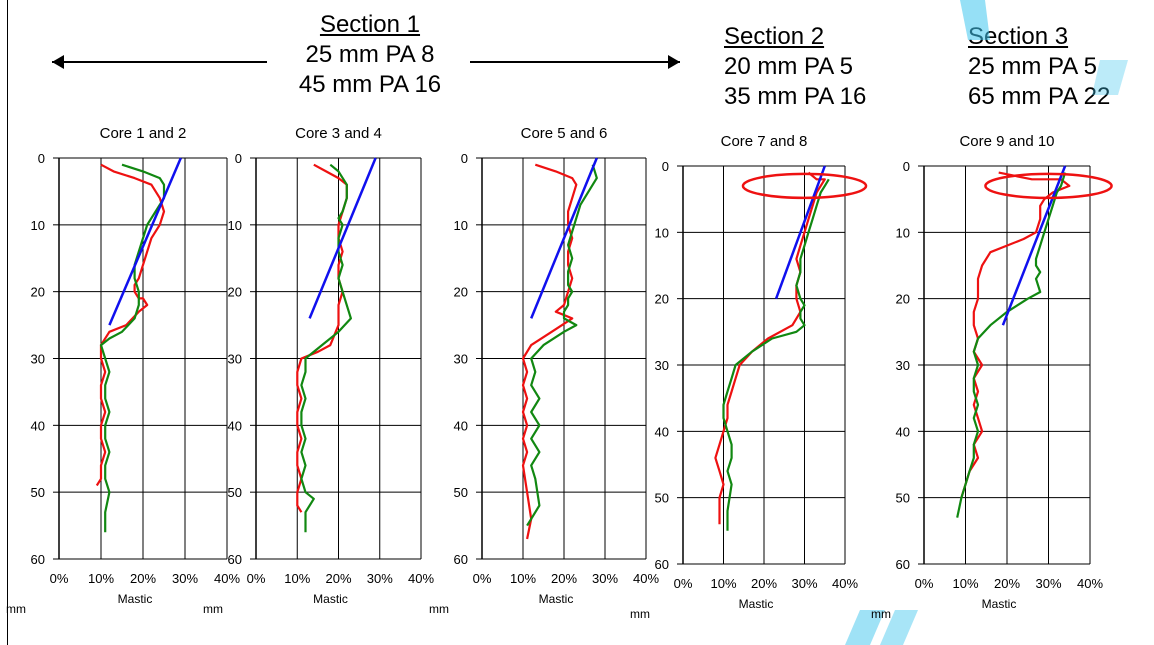  Describe the element at coordinates (370, 84) in the screenshot. I see `section-1-line-2: 45 mm PA 16` at that location.